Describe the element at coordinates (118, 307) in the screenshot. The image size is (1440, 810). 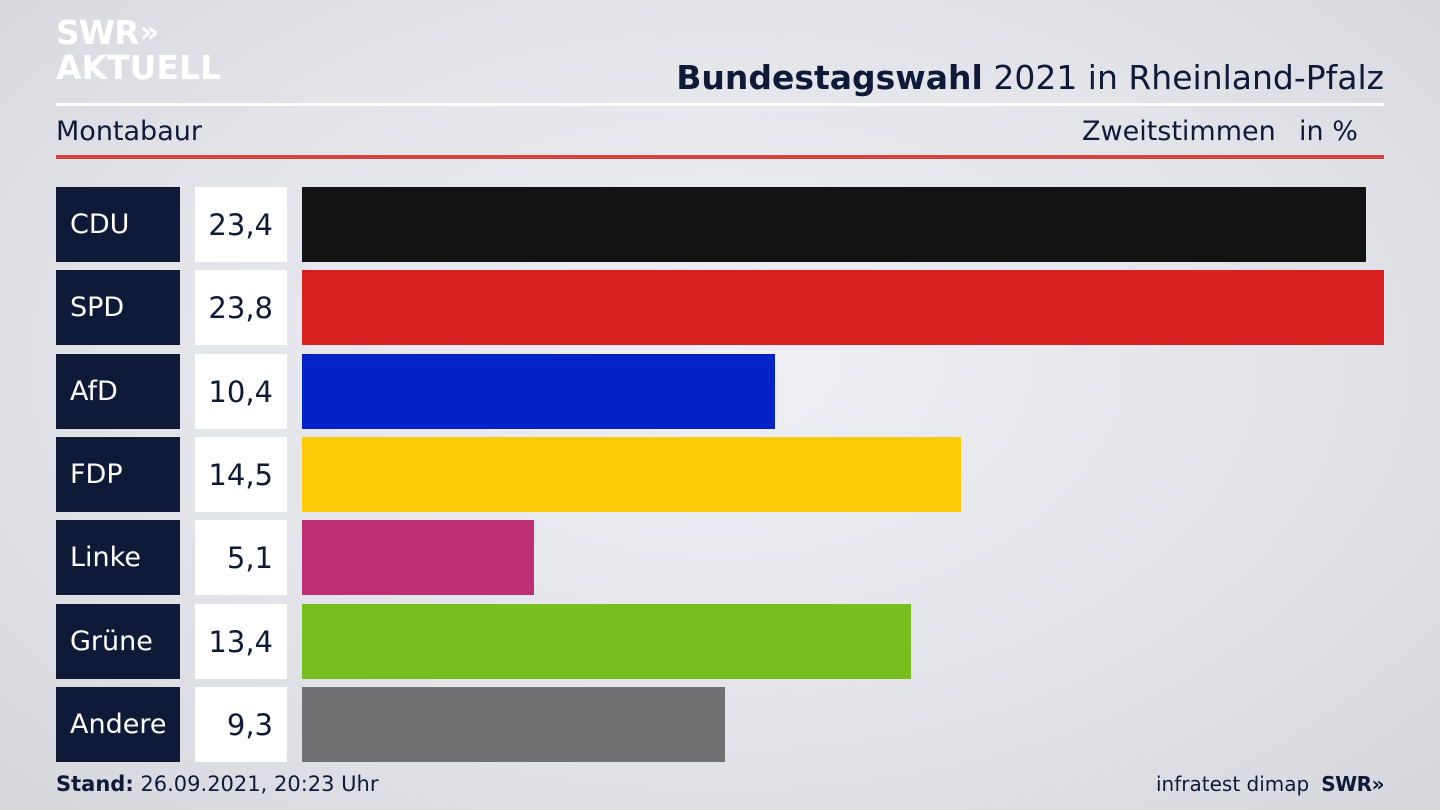
I see `party-label: SPD` at that location.